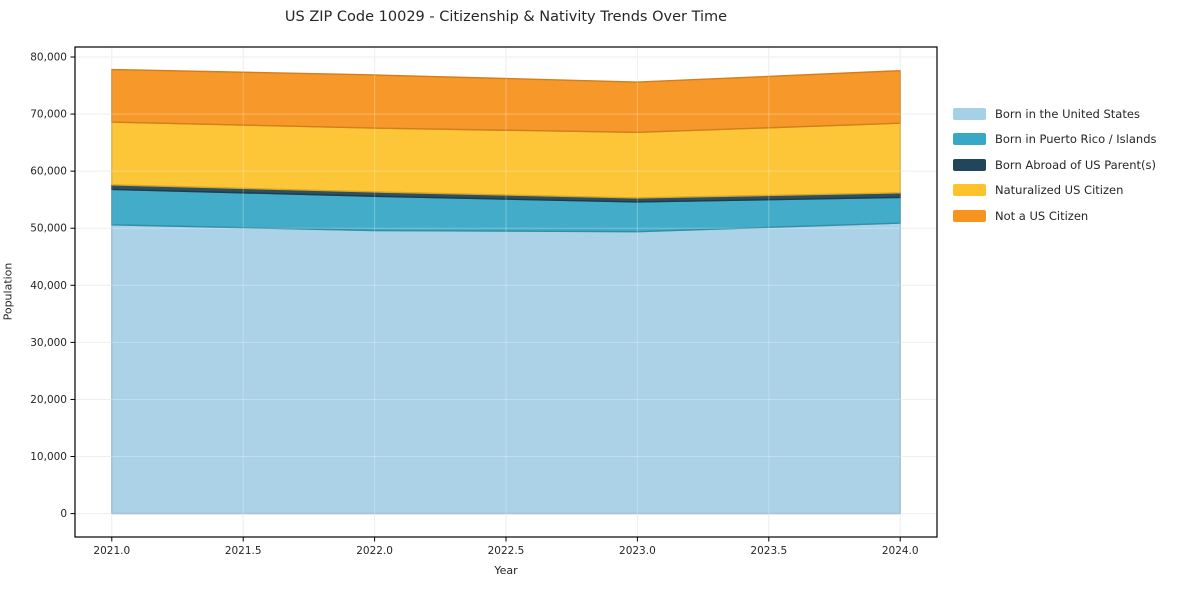 This screenshot has height=590, width=1189. What do you see at coordinates (48, 457) in the screenshot?
I see `y-tick-label: 10,000` at bounding box center [48, 457].